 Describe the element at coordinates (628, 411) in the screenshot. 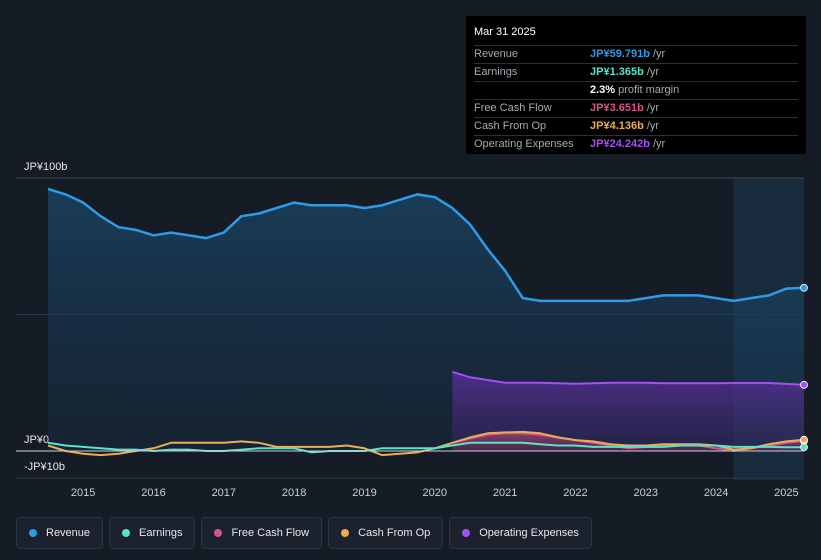

I see `operating-expenses-area` at that location.